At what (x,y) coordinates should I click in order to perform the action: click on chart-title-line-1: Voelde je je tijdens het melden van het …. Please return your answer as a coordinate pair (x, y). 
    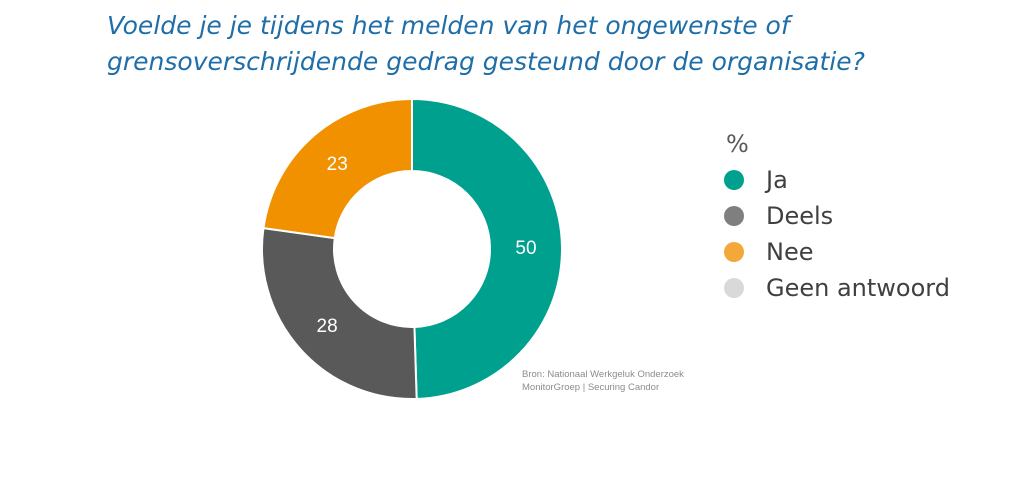
    Looking at the image, I should click on (448, 25).